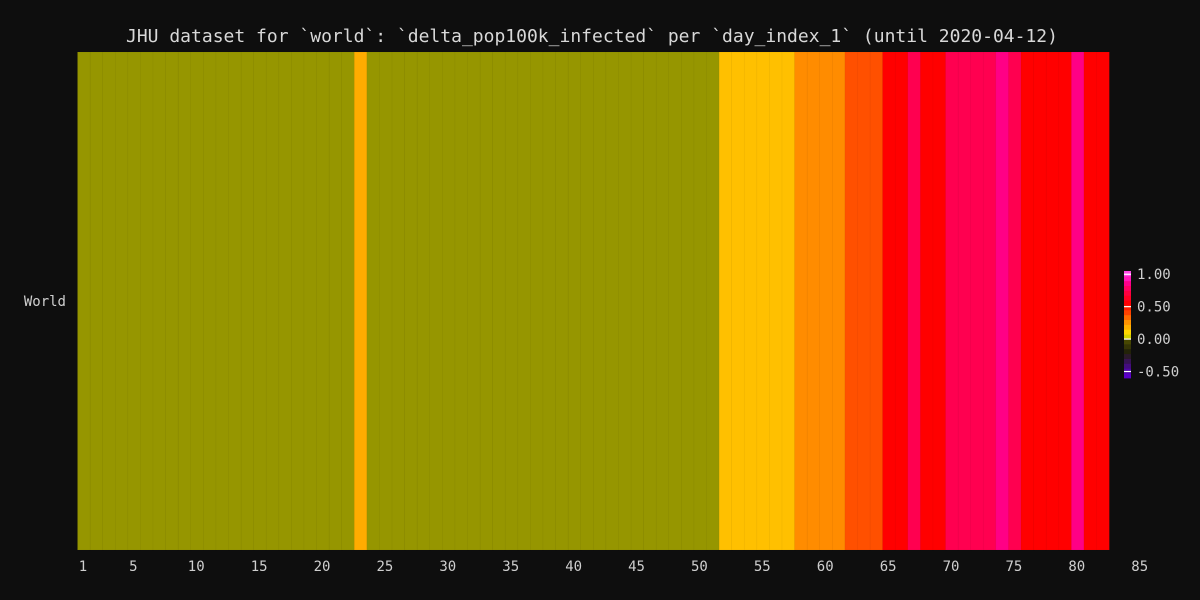 The height and width of the screenshot is (600, 1200). What do you see at coordinates (259, 567) in the screenshot?
I see `x-tick-label: 15` at bounding box center [259, 567].